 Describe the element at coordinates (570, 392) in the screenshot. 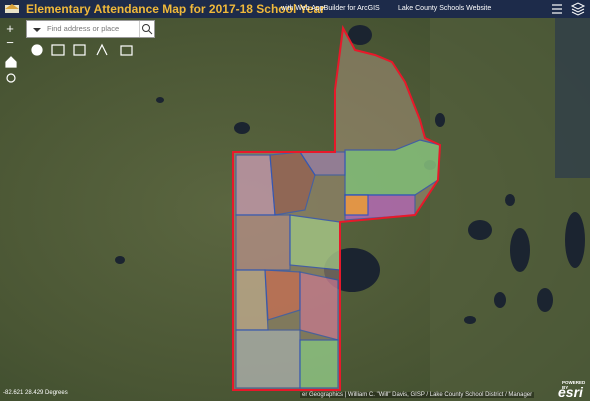

I see `esri-logo: esri` at that location.